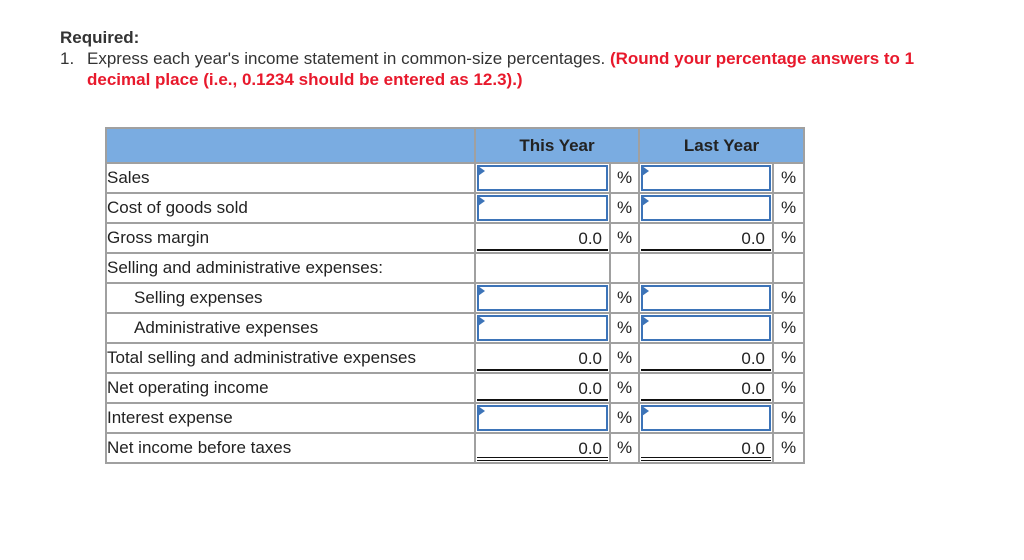 This screenshot has height=560, width=1024. I want to click on table-row: Interest expense%%, so click(455, 418).